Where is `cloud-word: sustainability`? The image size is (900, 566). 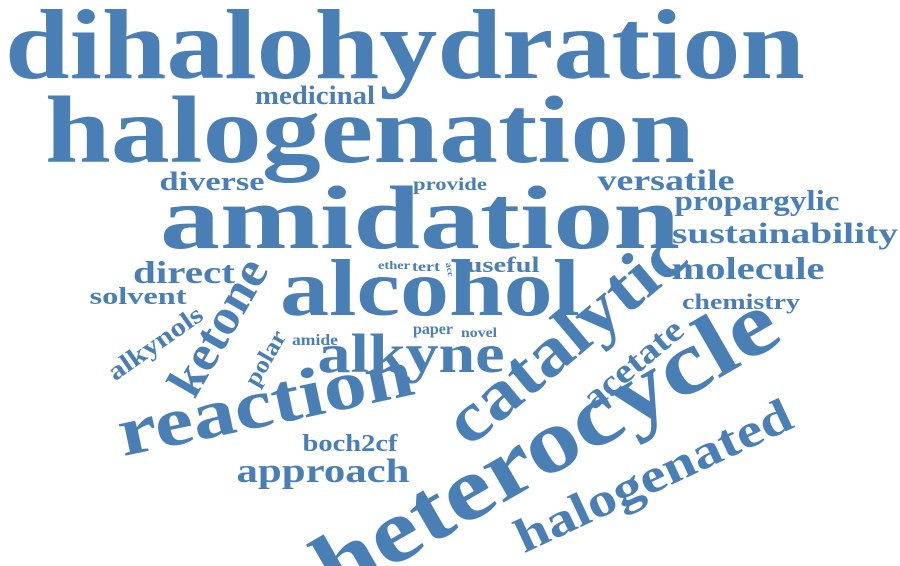
cloud-word: sustainability is located at coordinates (785, 233).